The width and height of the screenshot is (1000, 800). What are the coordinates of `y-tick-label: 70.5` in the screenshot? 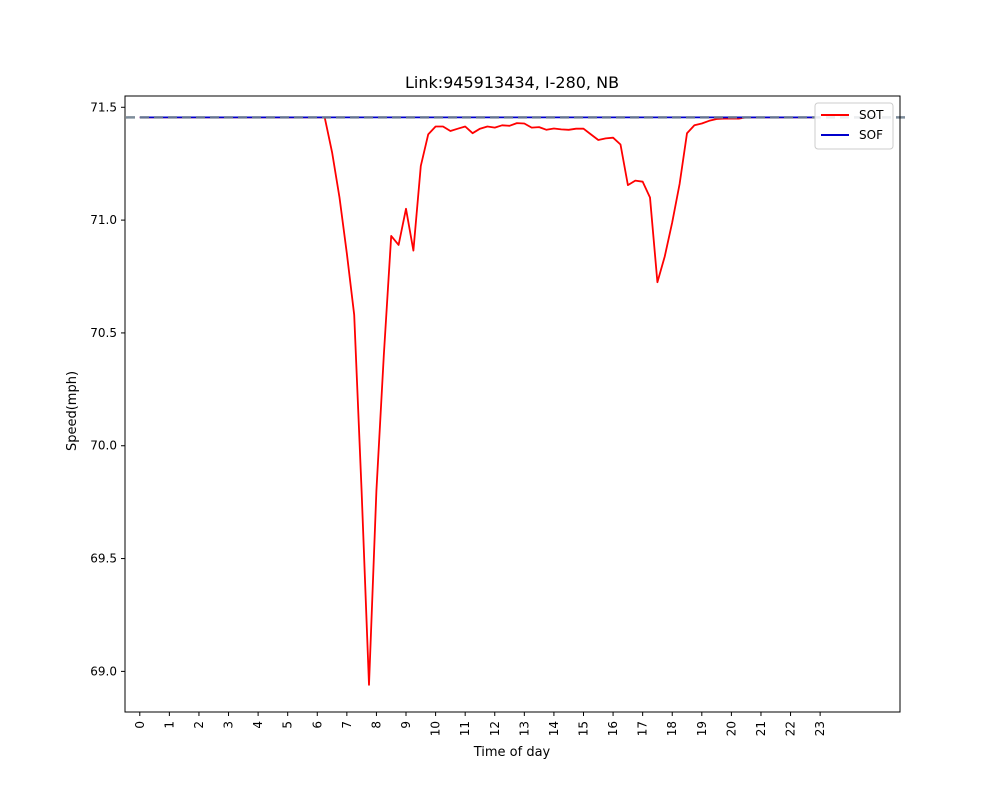 It's located at (103, 333).